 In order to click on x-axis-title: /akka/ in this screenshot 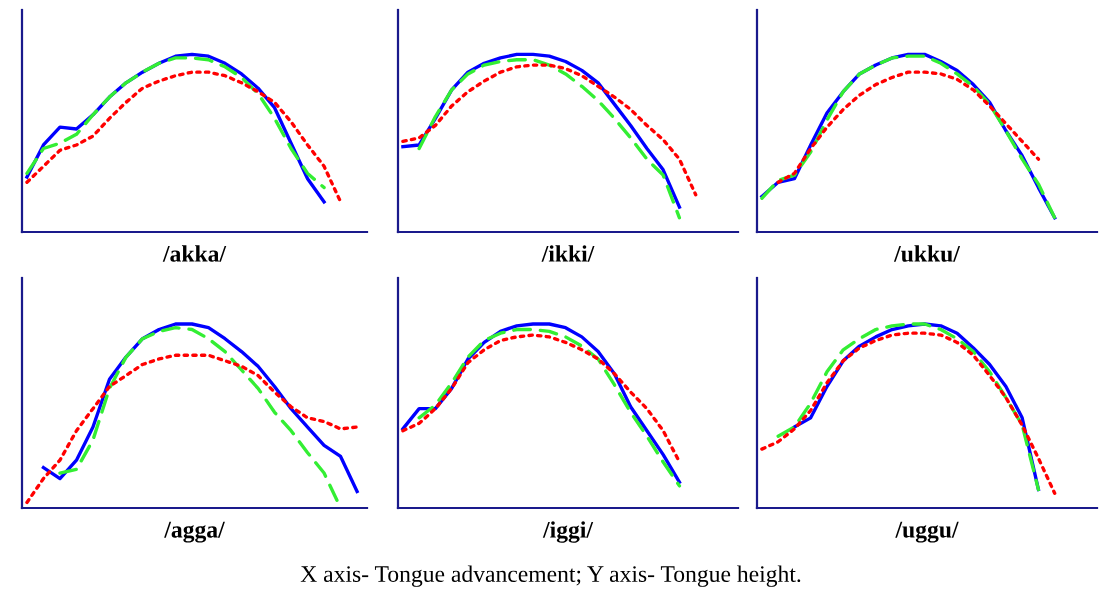, I will do `click(194, 253)`.